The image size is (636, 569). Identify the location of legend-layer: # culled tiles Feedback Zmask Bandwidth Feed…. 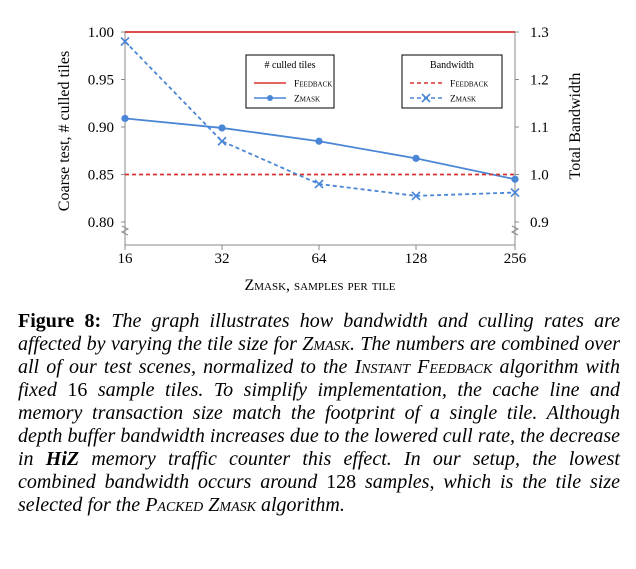
(374, 81).